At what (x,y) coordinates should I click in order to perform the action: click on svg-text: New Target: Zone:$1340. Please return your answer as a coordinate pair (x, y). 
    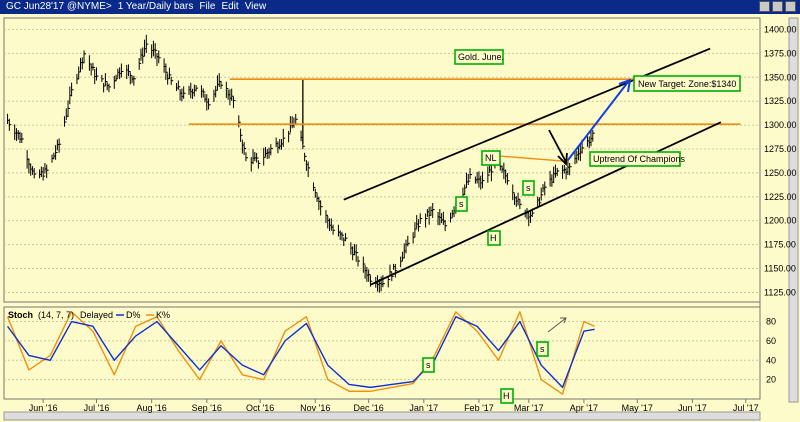
    Looking at the image, I should click on (687, 84).